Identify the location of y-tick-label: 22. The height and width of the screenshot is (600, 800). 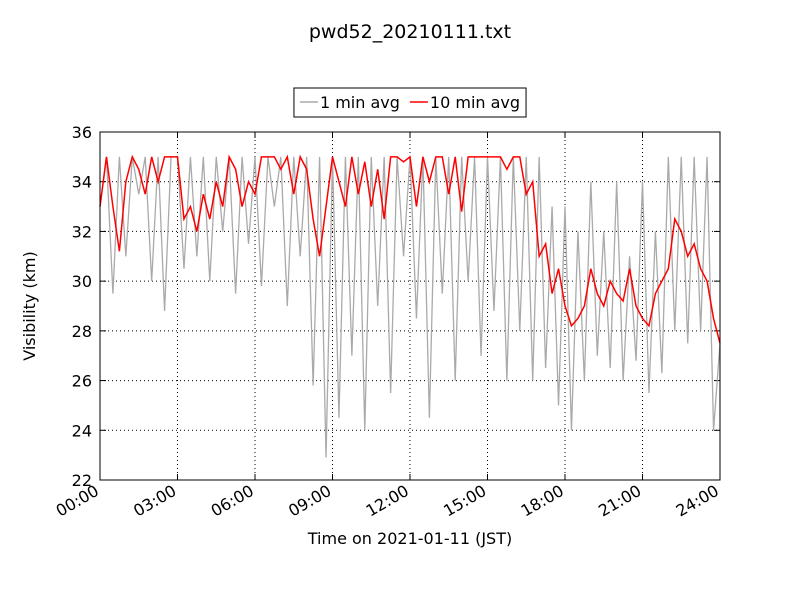
(82, 480).